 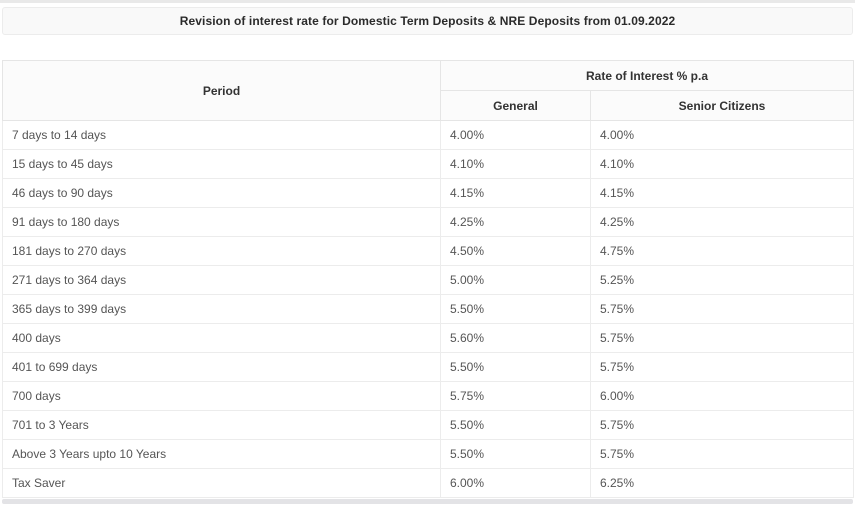 What do you see at coordinates (515, 222) in the screenshot?
I see `general-rate-cell: 4.25%` at bounding box center [515, 222].